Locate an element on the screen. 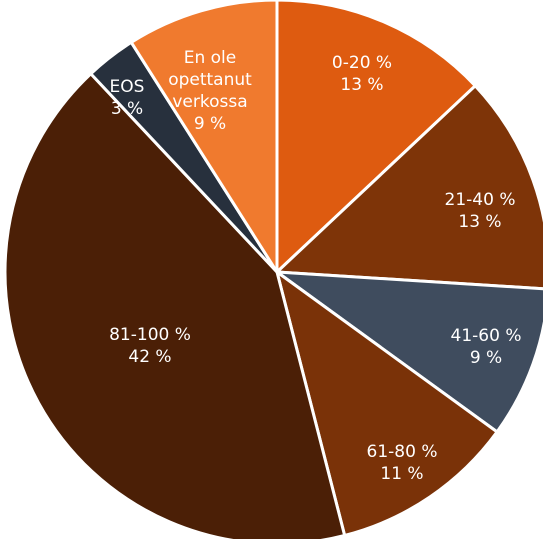 The image size is (543, 539). pie-label-21-40: 21-40 % 13 % is located at coordinates (480, 211).